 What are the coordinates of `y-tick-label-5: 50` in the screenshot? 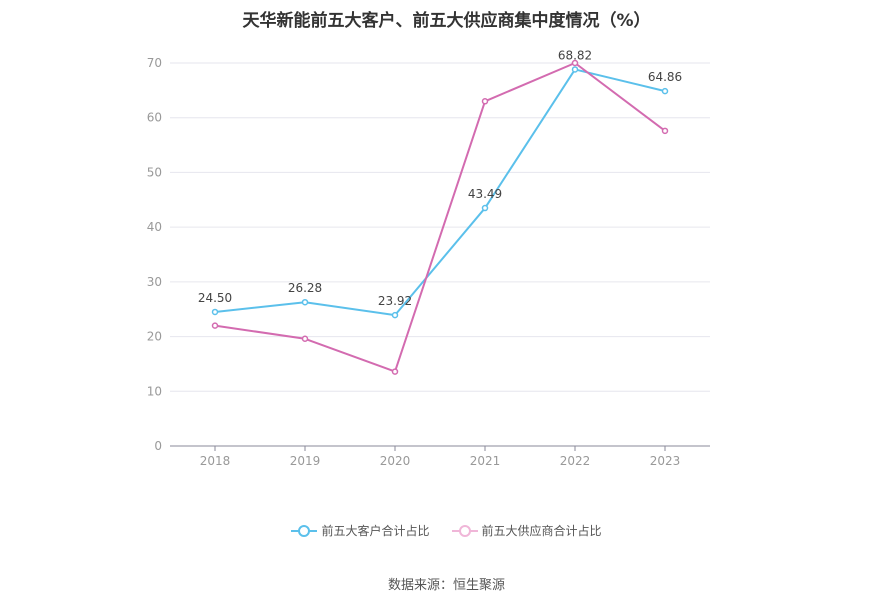 It's located at (154, 172).